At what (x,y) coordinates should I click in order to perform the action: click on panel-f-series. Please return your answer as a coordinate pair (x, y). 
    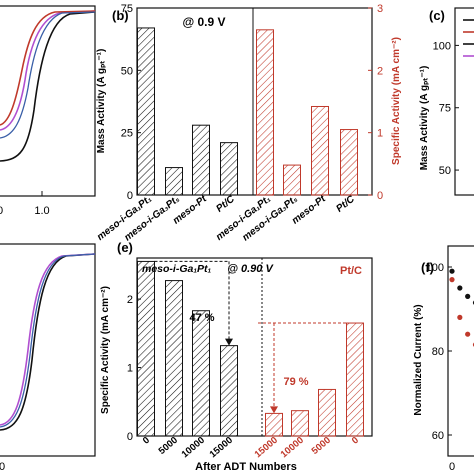
    Looking at the image, I should click on (461, 307).